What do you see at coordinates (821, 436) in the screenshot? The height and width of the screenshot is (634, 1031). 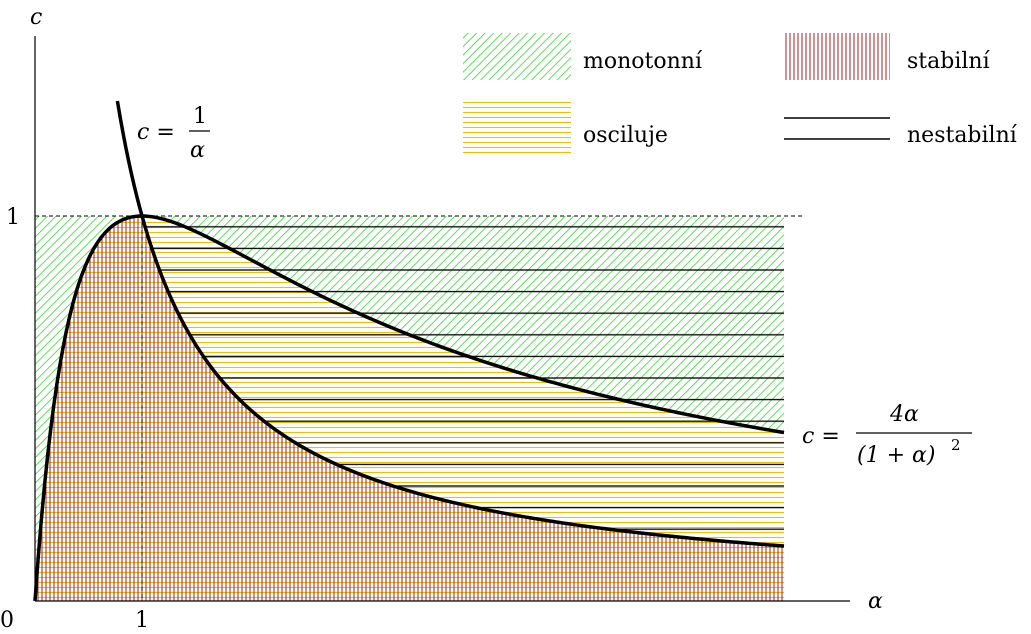 I see `boundary-lhs: c =` at bounding box center [821, 436].